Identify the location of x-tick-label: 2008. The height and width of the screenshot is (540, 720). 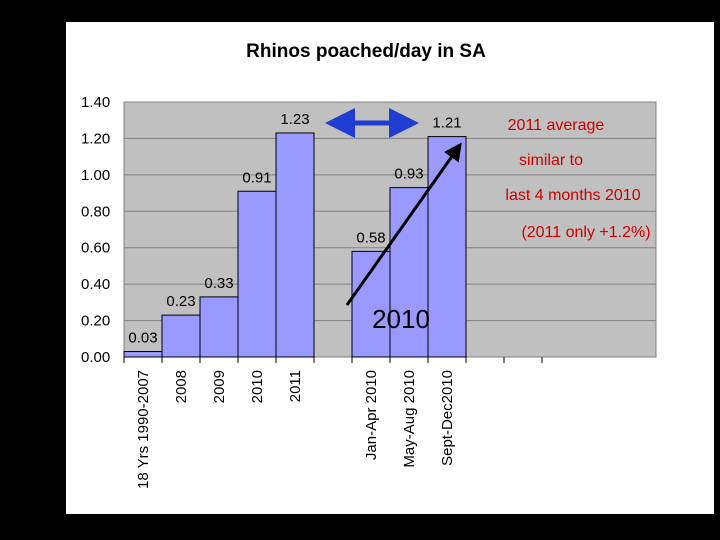
(181, 386).